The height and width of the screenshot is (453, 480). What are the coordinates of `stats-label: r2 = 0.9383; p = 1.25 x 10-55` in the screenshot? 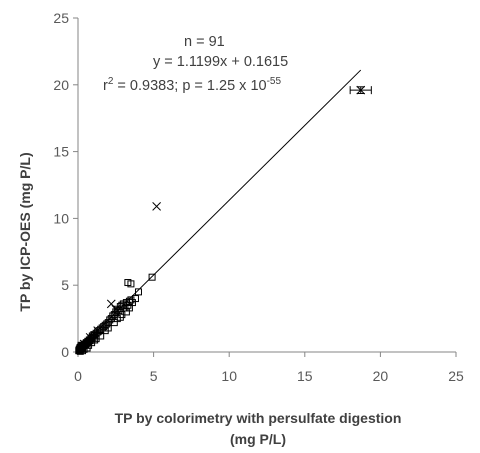 It's located at (192, 85).